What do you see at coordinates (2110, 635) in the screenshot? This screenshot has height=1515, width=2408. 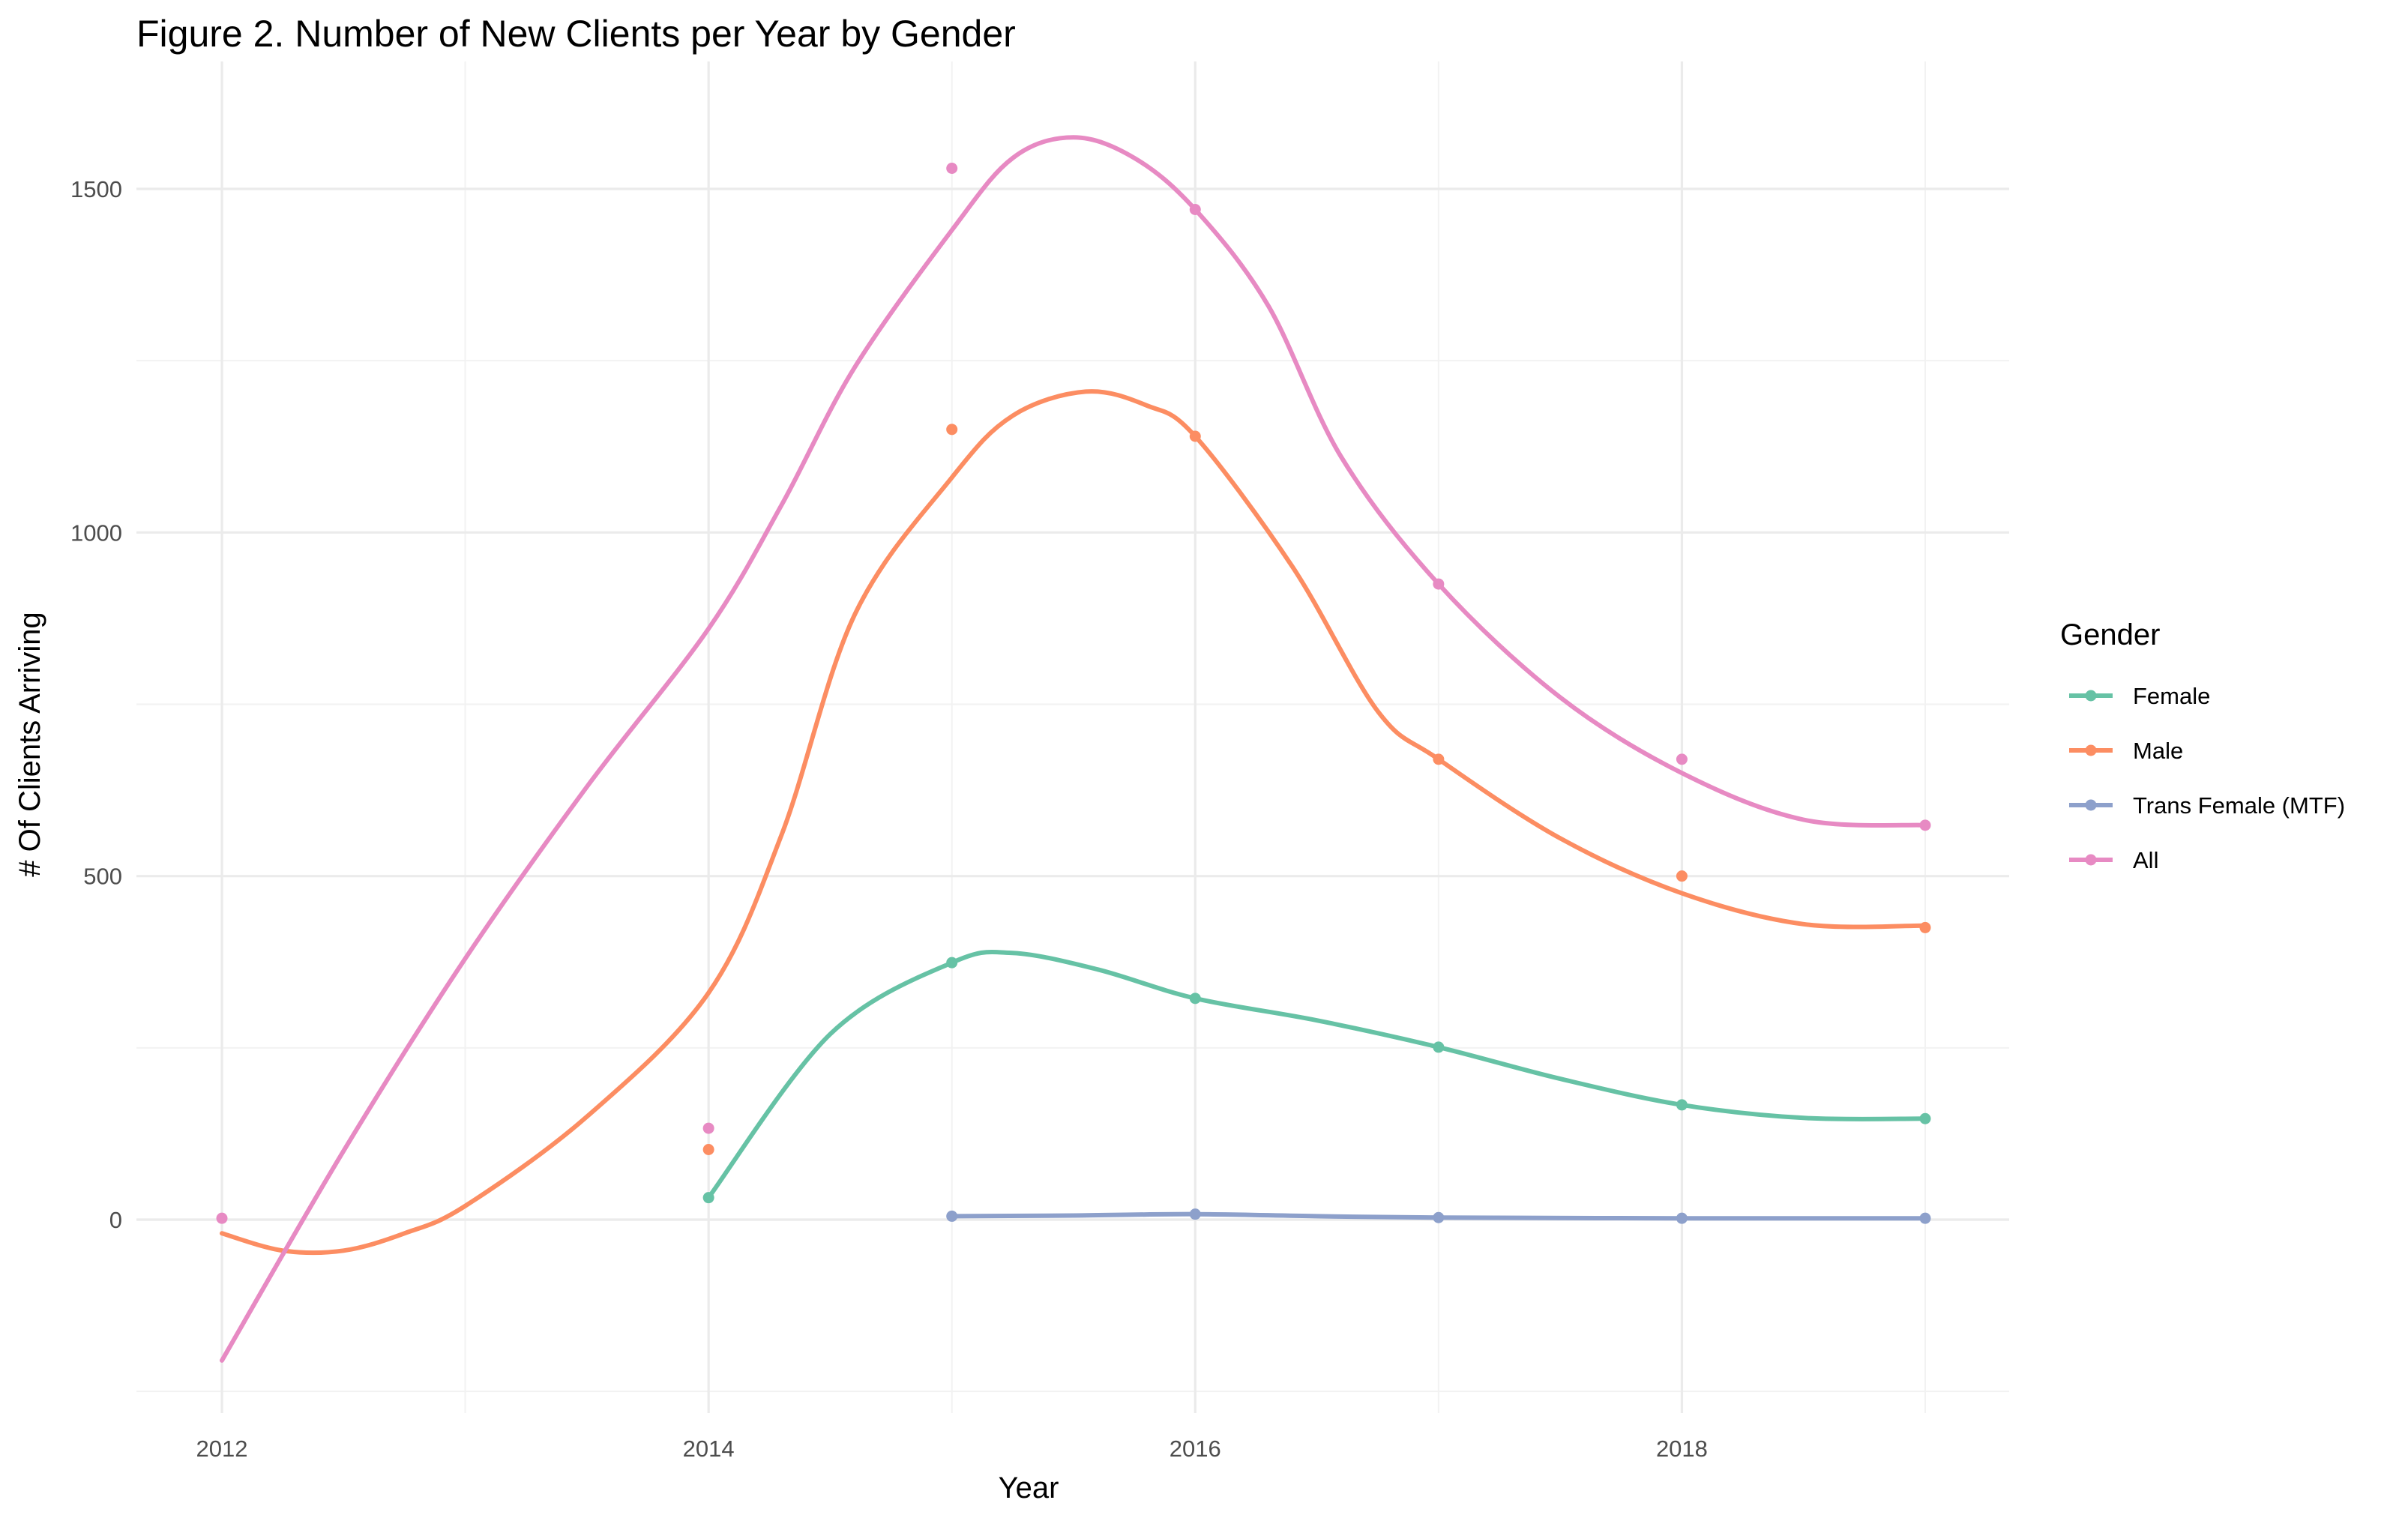 I see `legend-title: Gender` at bounding box center [2110, 635].